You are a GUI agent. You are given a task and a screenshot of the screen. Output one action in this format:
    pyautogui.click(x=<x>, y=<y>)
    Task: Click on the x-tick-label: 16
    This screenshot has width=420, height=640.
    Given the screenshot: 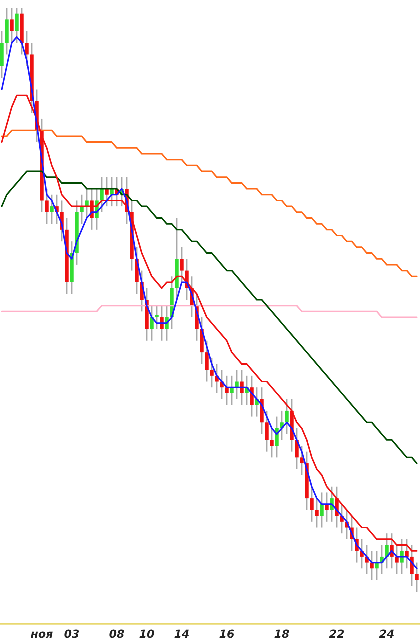 What is the action you would take?
    pyautogui.click(x=227, y=634)
    